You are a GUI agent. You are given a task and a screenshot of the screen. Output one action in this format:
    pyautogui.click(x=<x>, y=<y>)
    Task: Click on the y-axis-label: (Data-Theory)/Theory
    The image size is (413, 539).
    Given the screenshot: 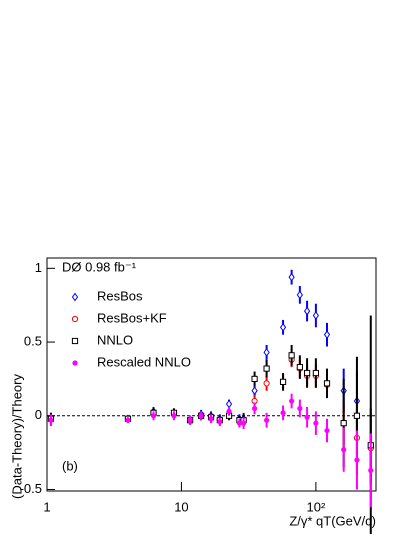 What is the action you would take?
    pyautogui.click(x=16, y=436)
    